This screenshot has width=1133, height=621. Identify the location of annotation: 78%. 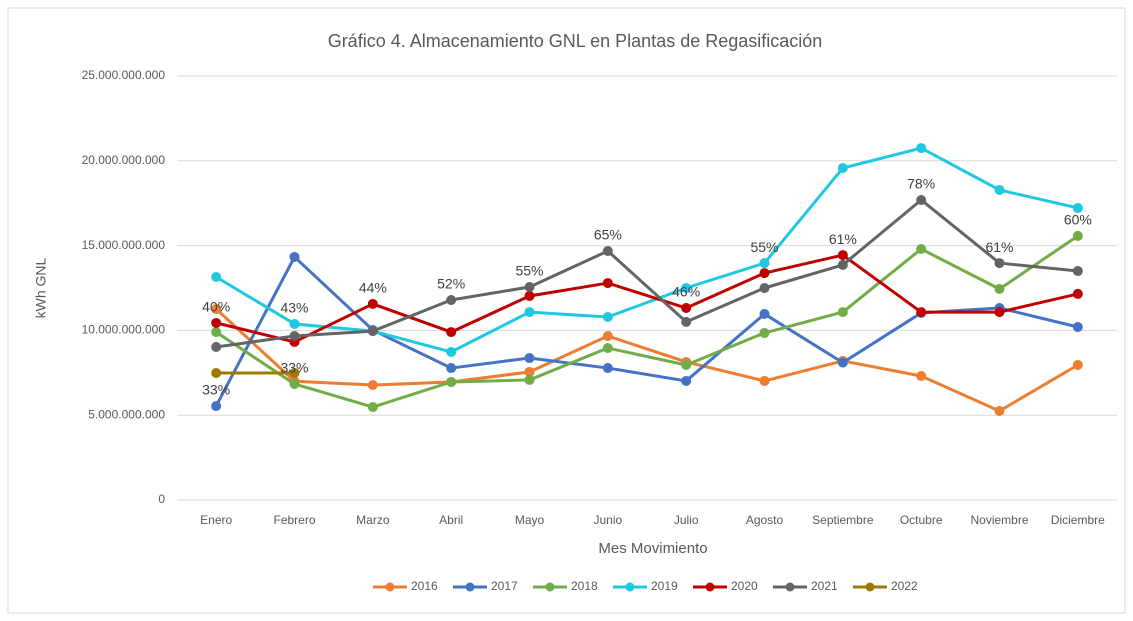
(921, 184).